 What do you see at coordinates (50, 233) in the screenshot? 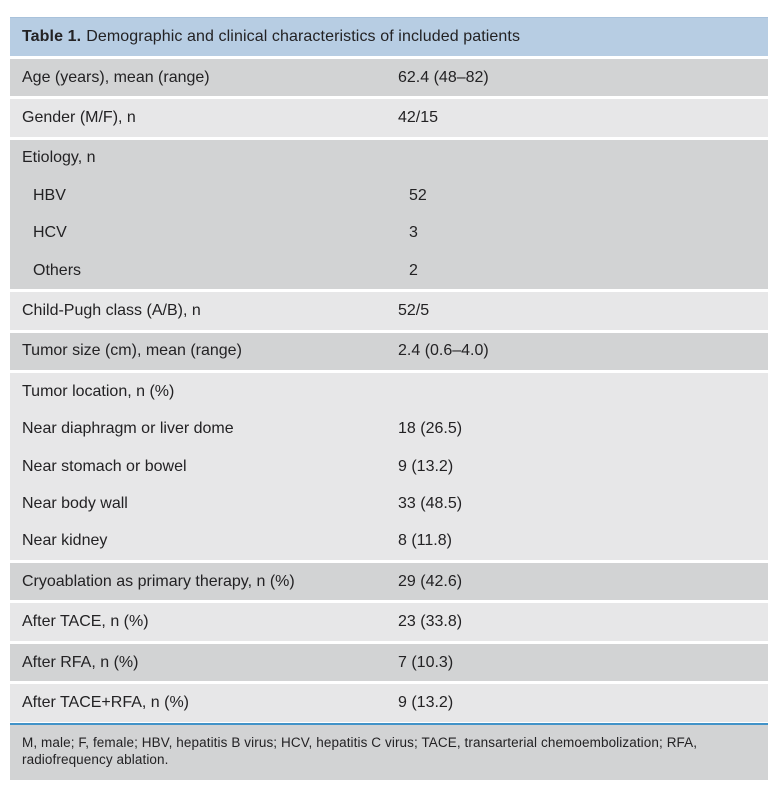
I see `row-label: HCV` at bounding box center [50, 233].